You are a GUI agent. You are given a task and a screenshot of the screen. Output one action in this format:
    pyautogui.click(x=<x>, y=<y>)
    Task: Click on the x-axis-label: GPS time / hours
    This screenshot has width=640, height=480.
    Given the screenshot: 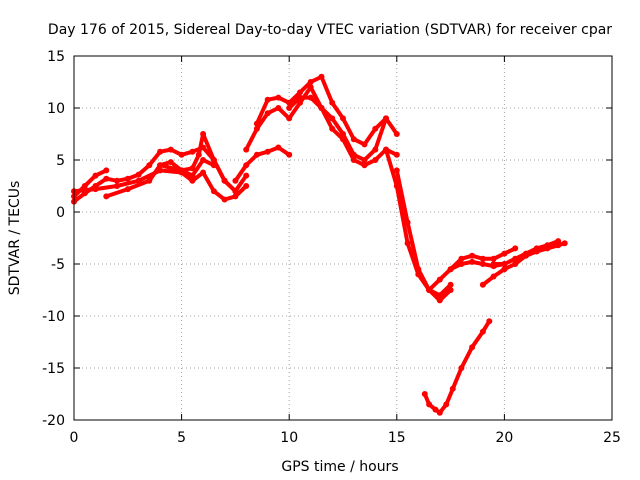 What is the action you would take?
    pyautogui.click(x=339, y=467)
    